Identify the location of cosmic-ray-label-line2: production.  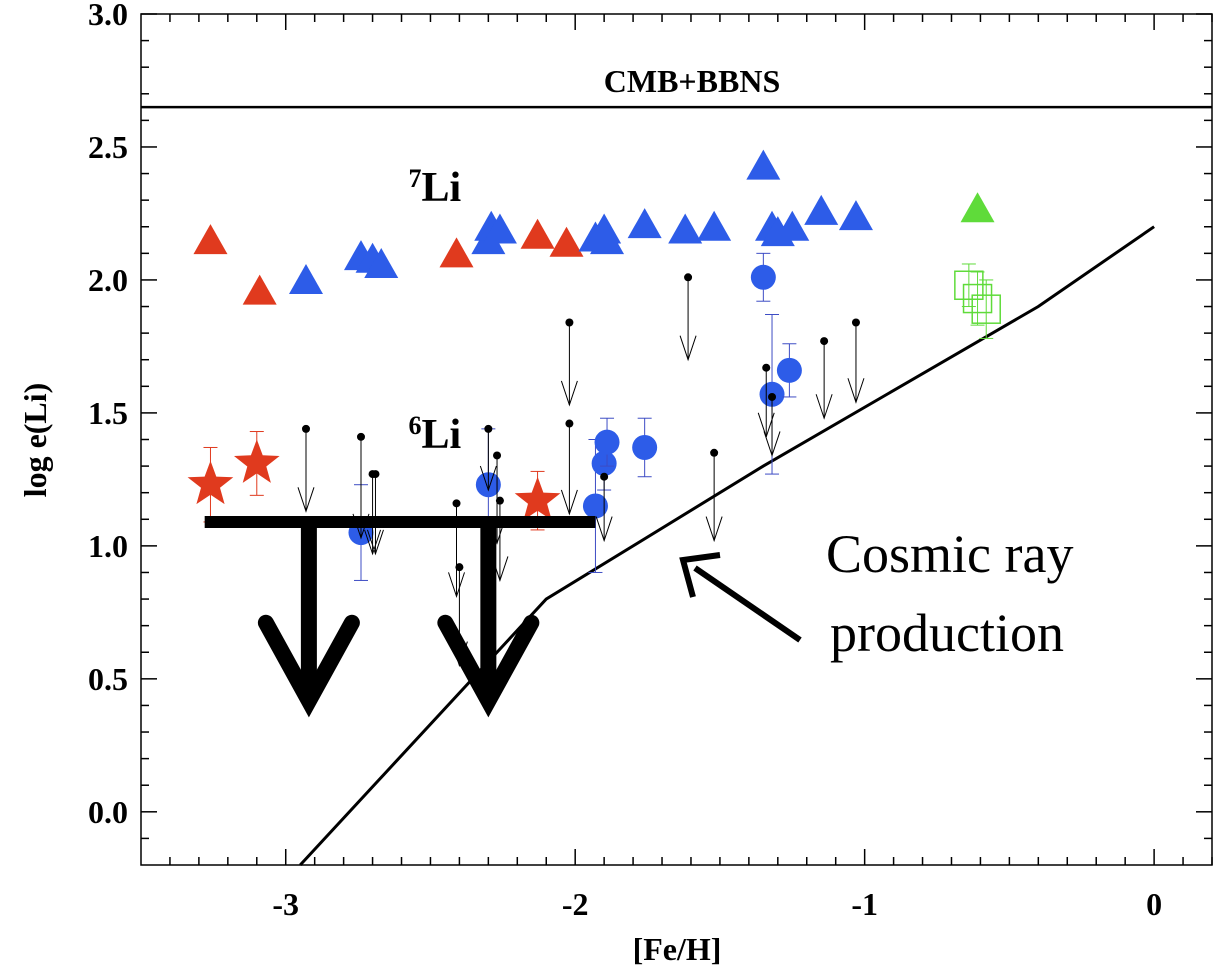
(947, 633).